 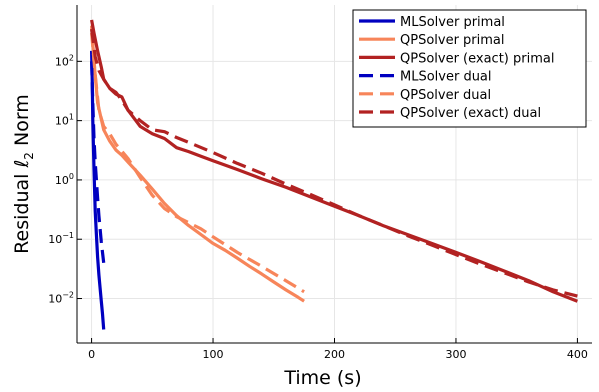 I want to click on x-tick-label-1: 100, so click(x=213, y=354).